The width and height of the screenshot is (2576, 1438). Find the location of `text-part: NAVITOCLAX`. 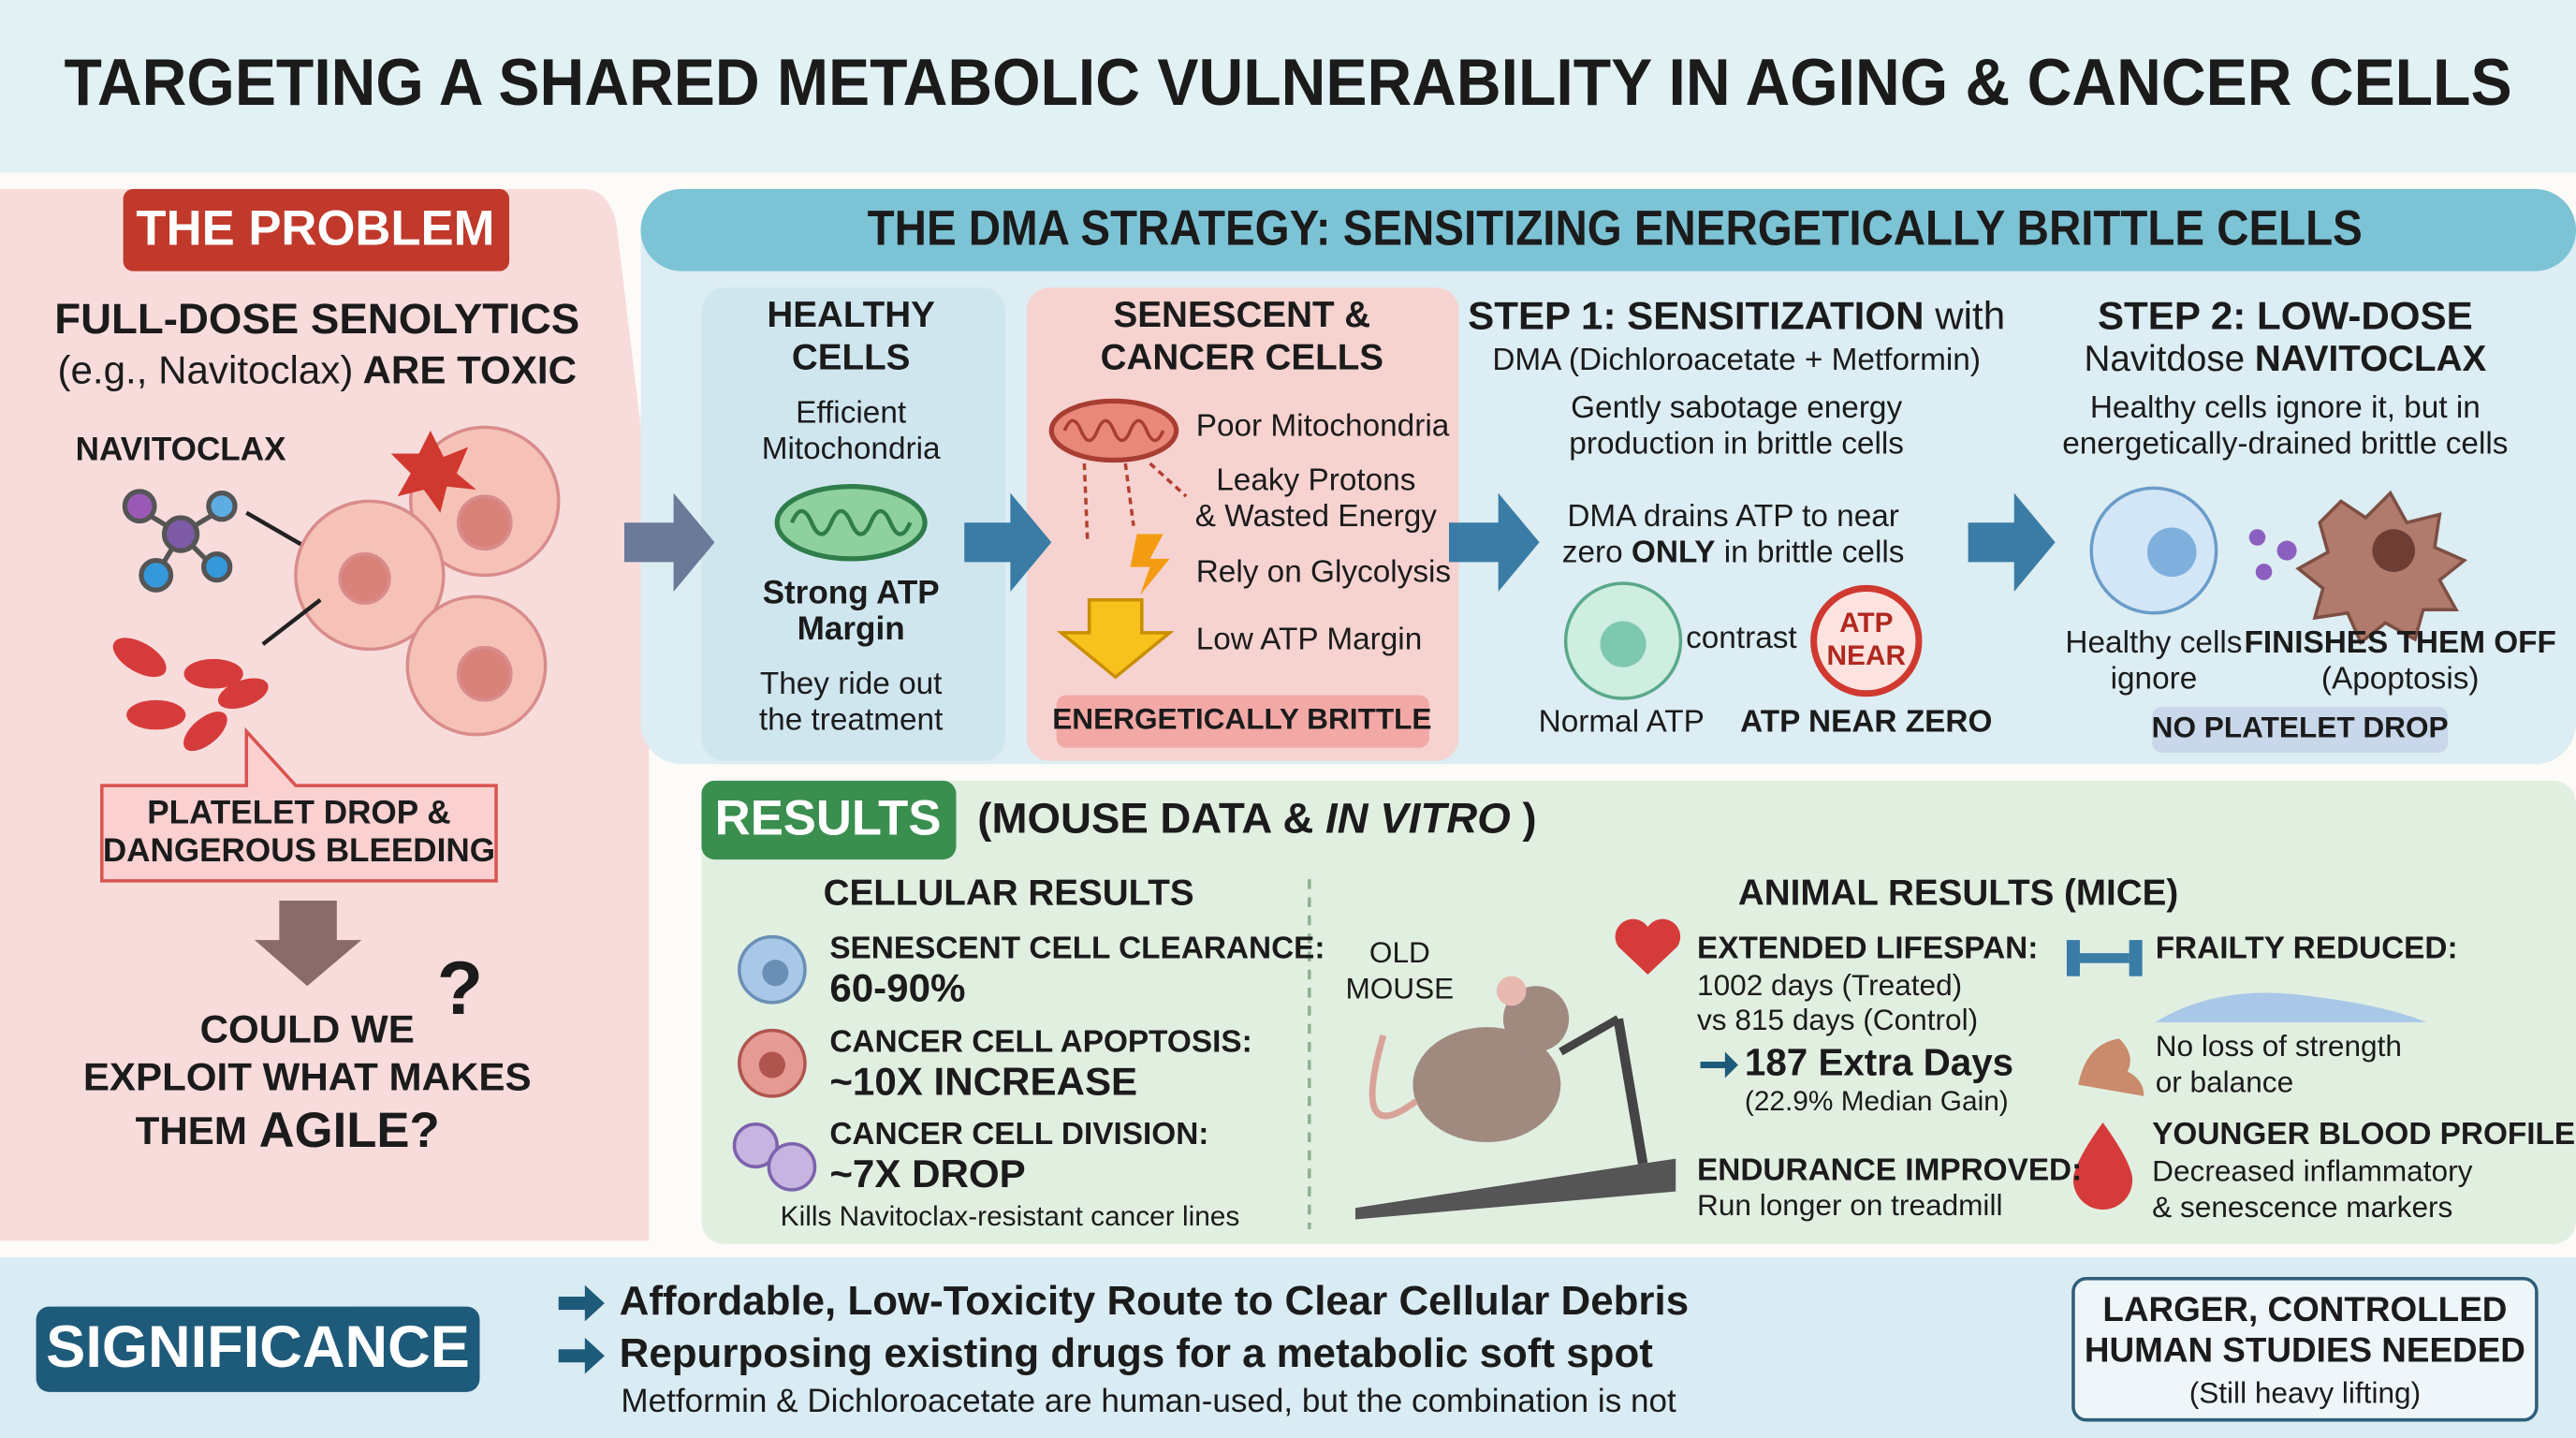

text-part: NAVITOCLAX is located at coordinates (181, 450).